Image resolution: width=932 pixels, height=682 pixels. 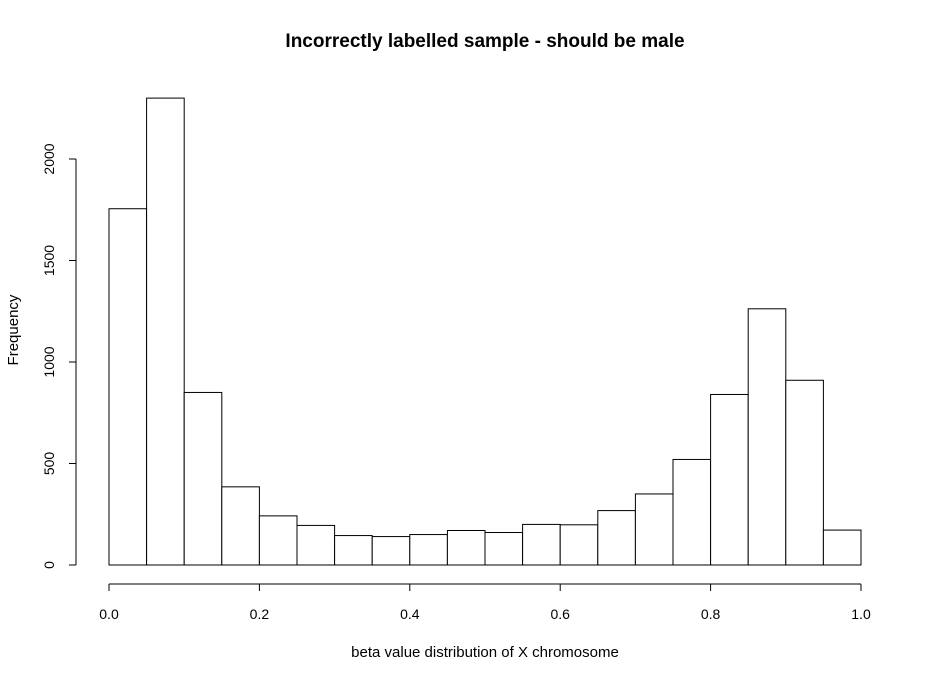 What do you see at coordinates (410, 614) in the screenshot?
I see `x-tick-label: 0.4` at bounding box center [410, 614].